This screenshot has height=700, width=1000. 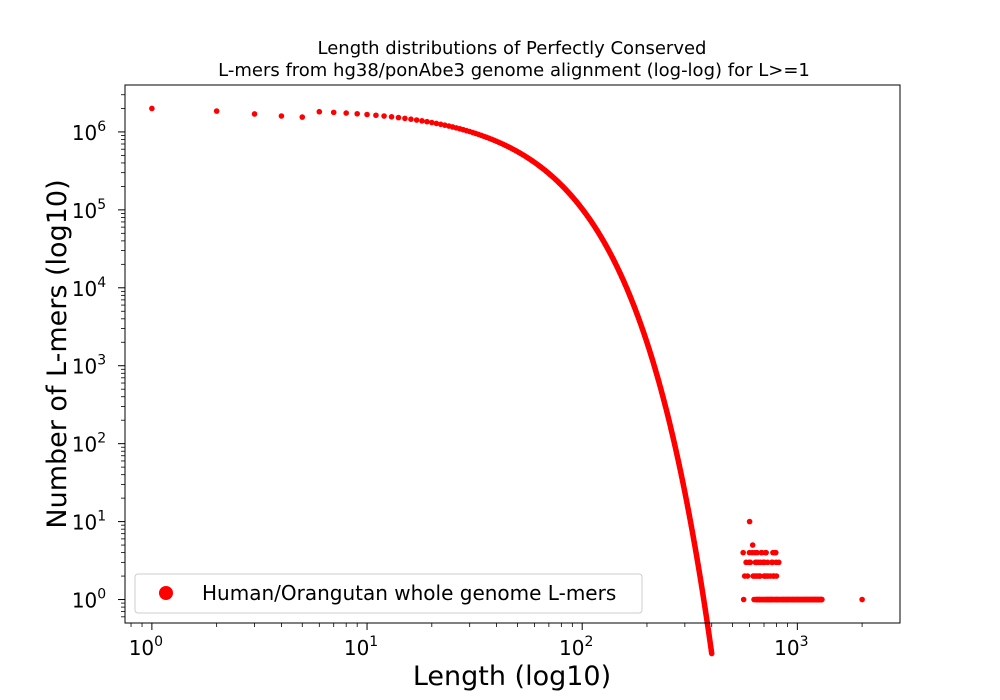 I want to click on x-tick-label: 10¹, so click(x=361, y=647).